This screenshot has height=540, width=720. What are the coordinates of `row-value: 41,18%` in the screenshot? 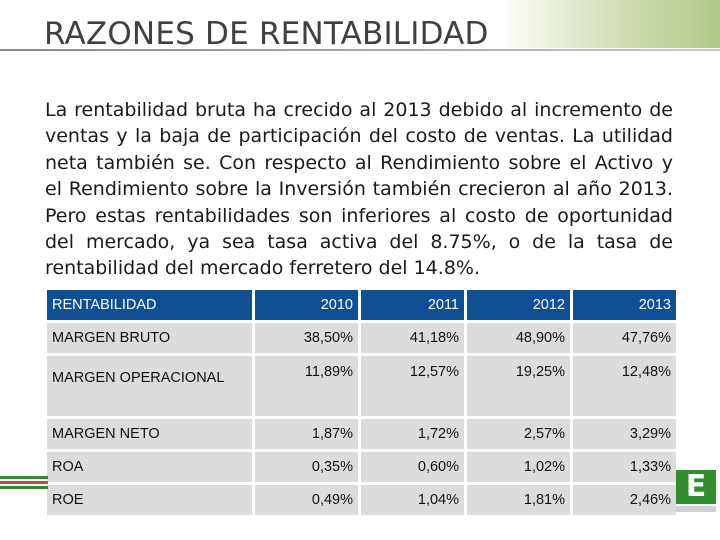 It's located at (411, 338).